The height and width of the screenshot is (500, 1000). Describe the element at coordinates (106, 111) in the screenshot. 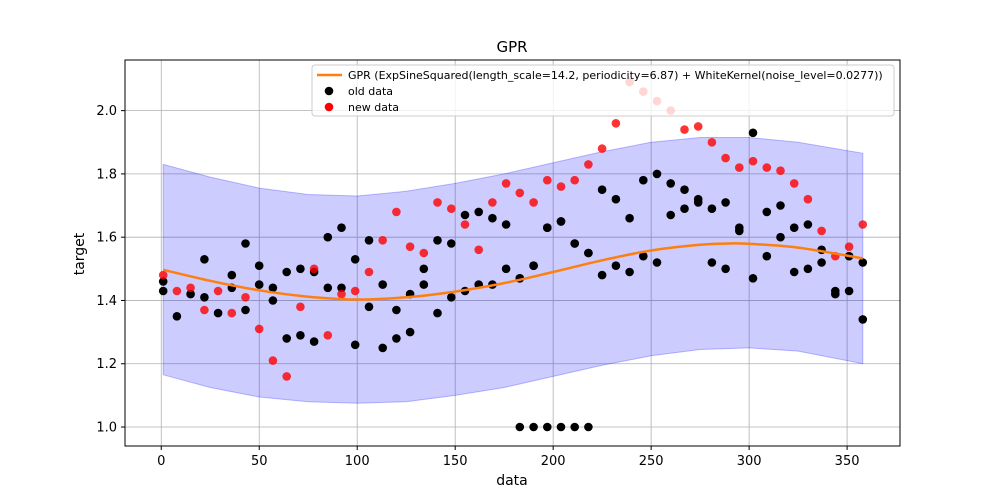

I see `y-tick-label: 2.0` at that location.